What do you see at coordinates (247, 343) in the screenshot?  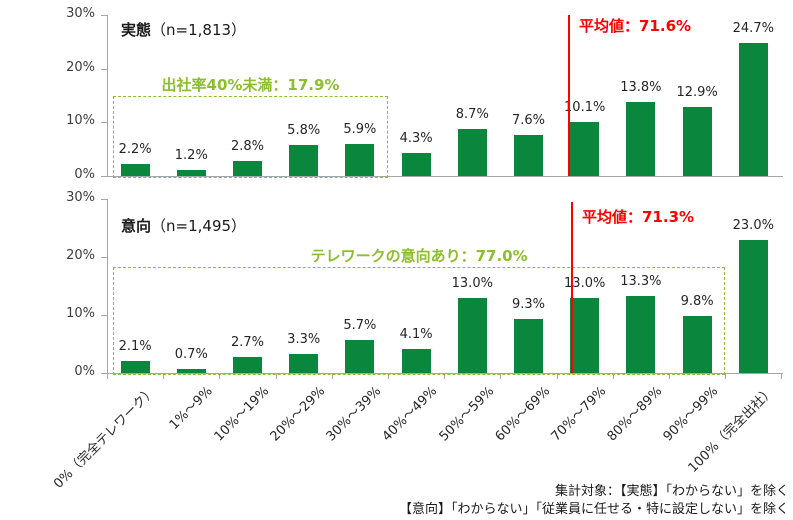 I see `bar-value-label: 2.7%` at bounding box center [247, 343].